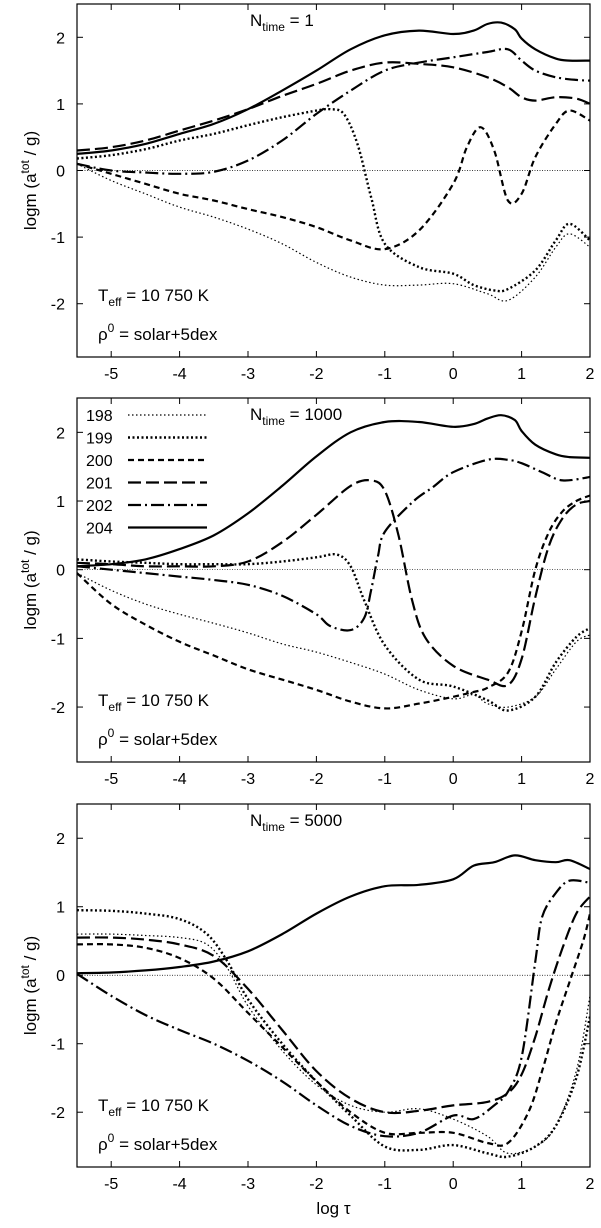  I want to click on legend-label-200: 200, so click(99, 461).